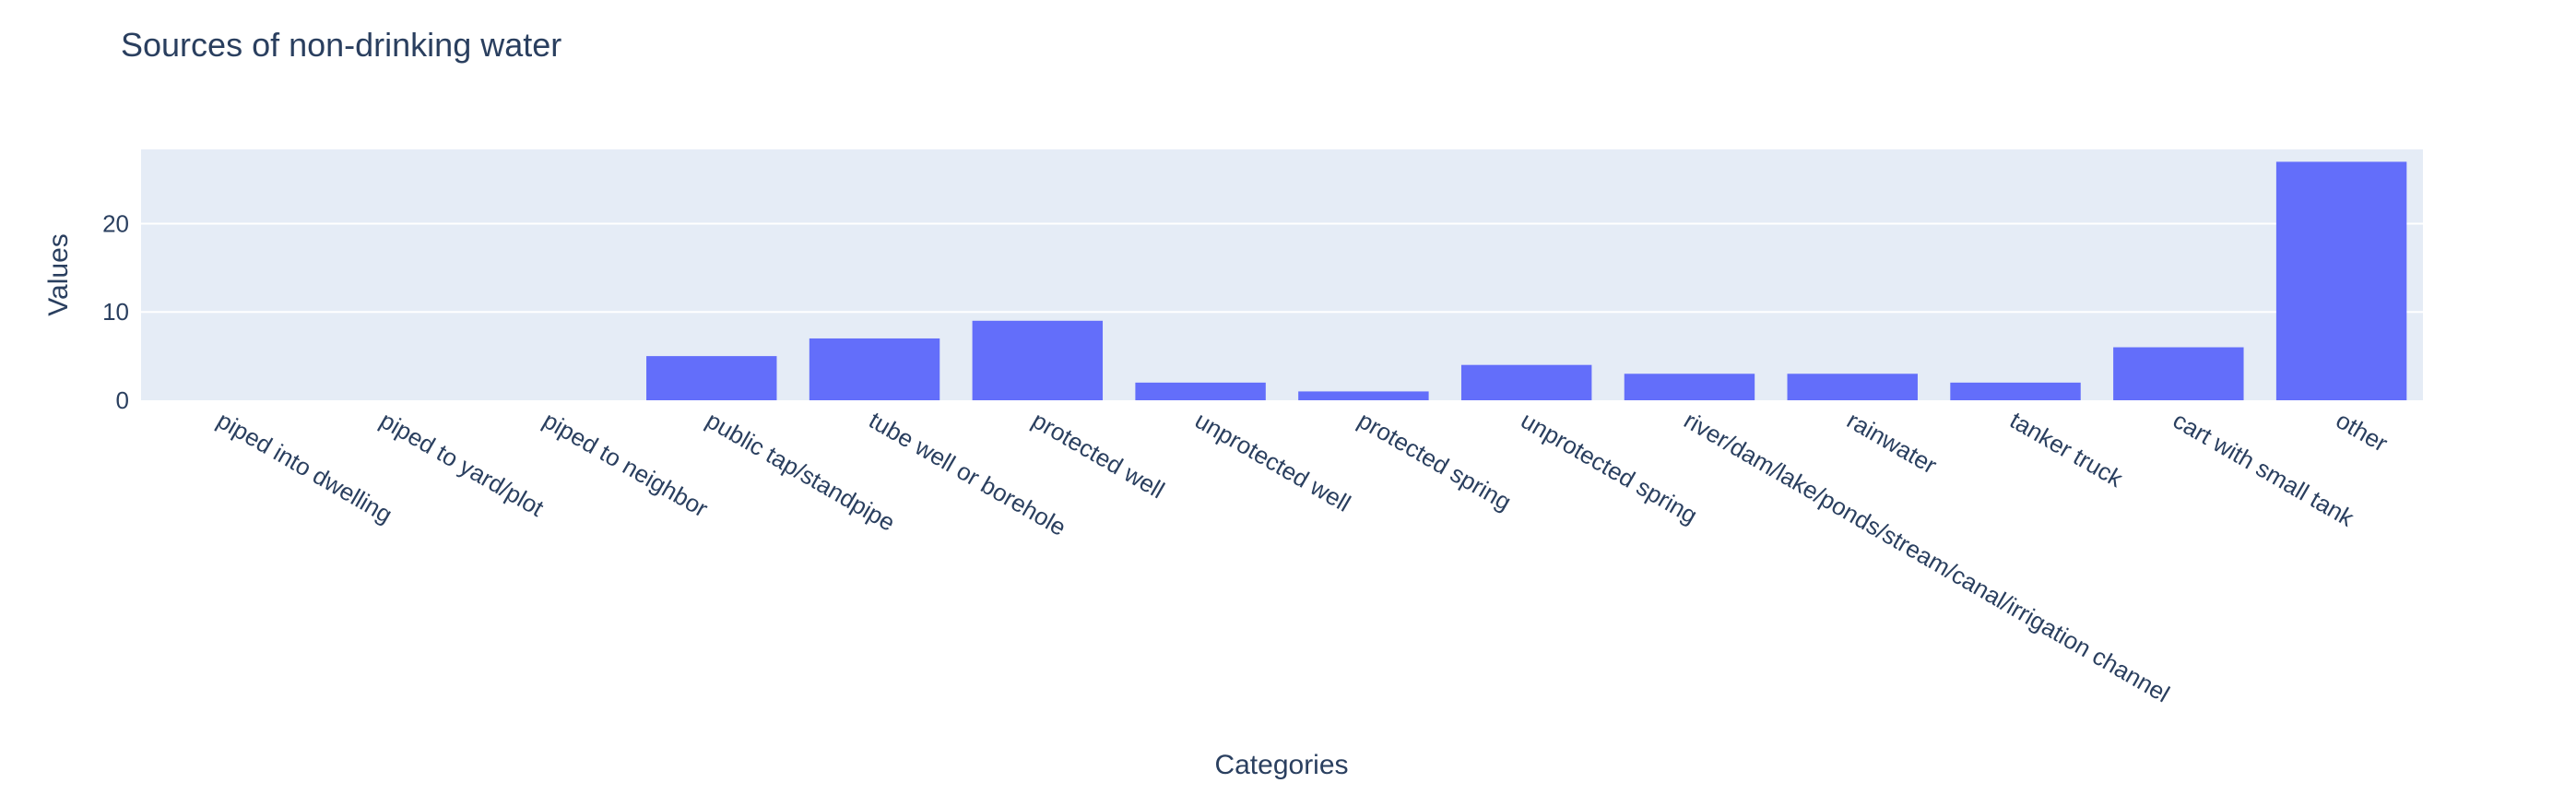  Describe the element at coordinates (625, 464) in the screenshot. I see `x-tick-label-2: piped to neighbor` at that location.